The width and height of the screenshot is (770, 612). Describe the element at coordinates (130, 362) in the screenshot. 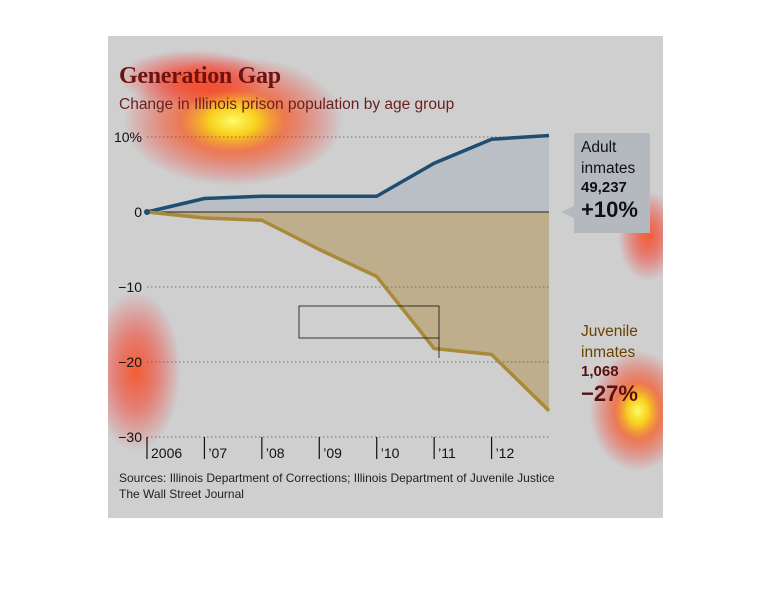

I see `y-tick-label: −20` at that location.